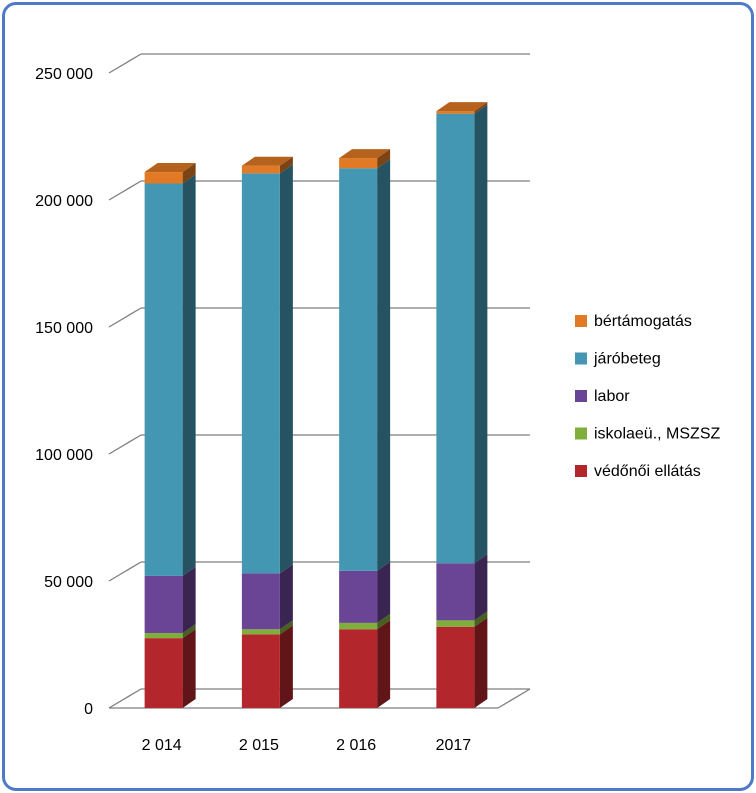 This screenshot has width=756, height=793. Describe the element at coordinates (162, 745) in the screenshot. I see `x-tick-label: 2 014` at that location.